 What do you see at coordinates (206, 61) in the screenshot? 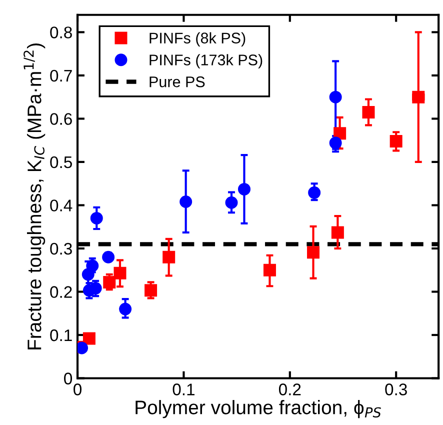
I see `legend-label: PINFs (173k PS)` at bounding box center [206, 61].